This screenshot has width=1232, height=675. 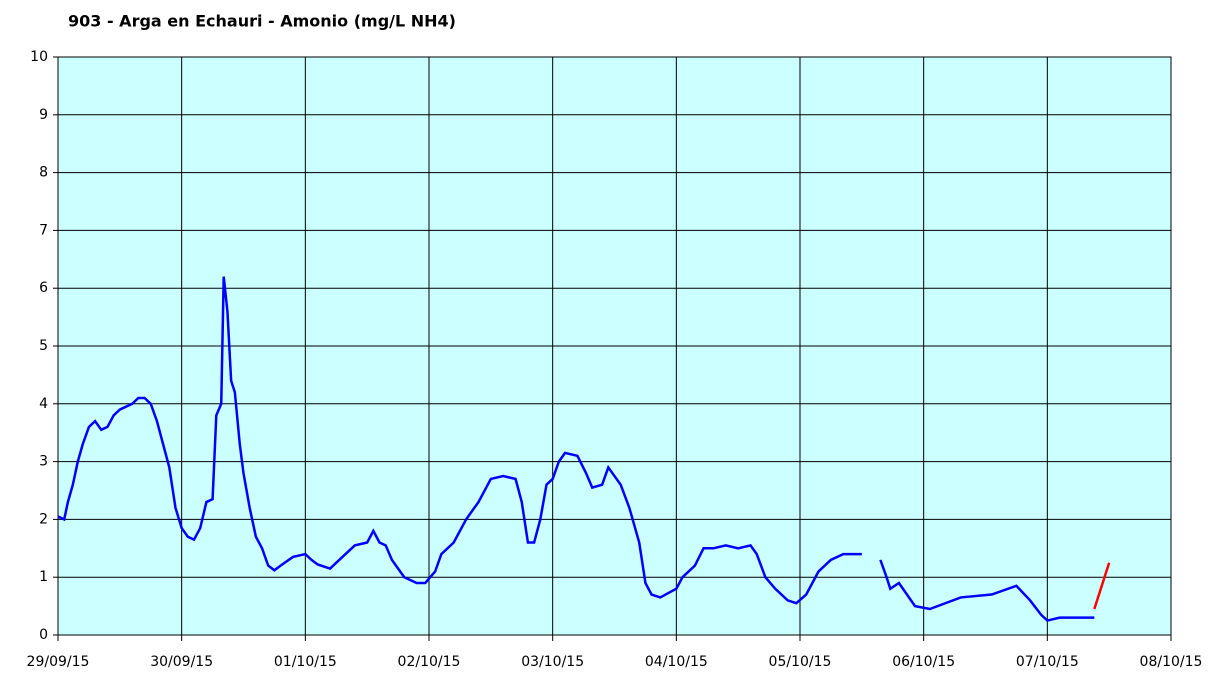 What do you see at coordinates (676, 662) in the screenshot?
I see `x-tick-label: 04/10/15` at bounding box center [676, 662].